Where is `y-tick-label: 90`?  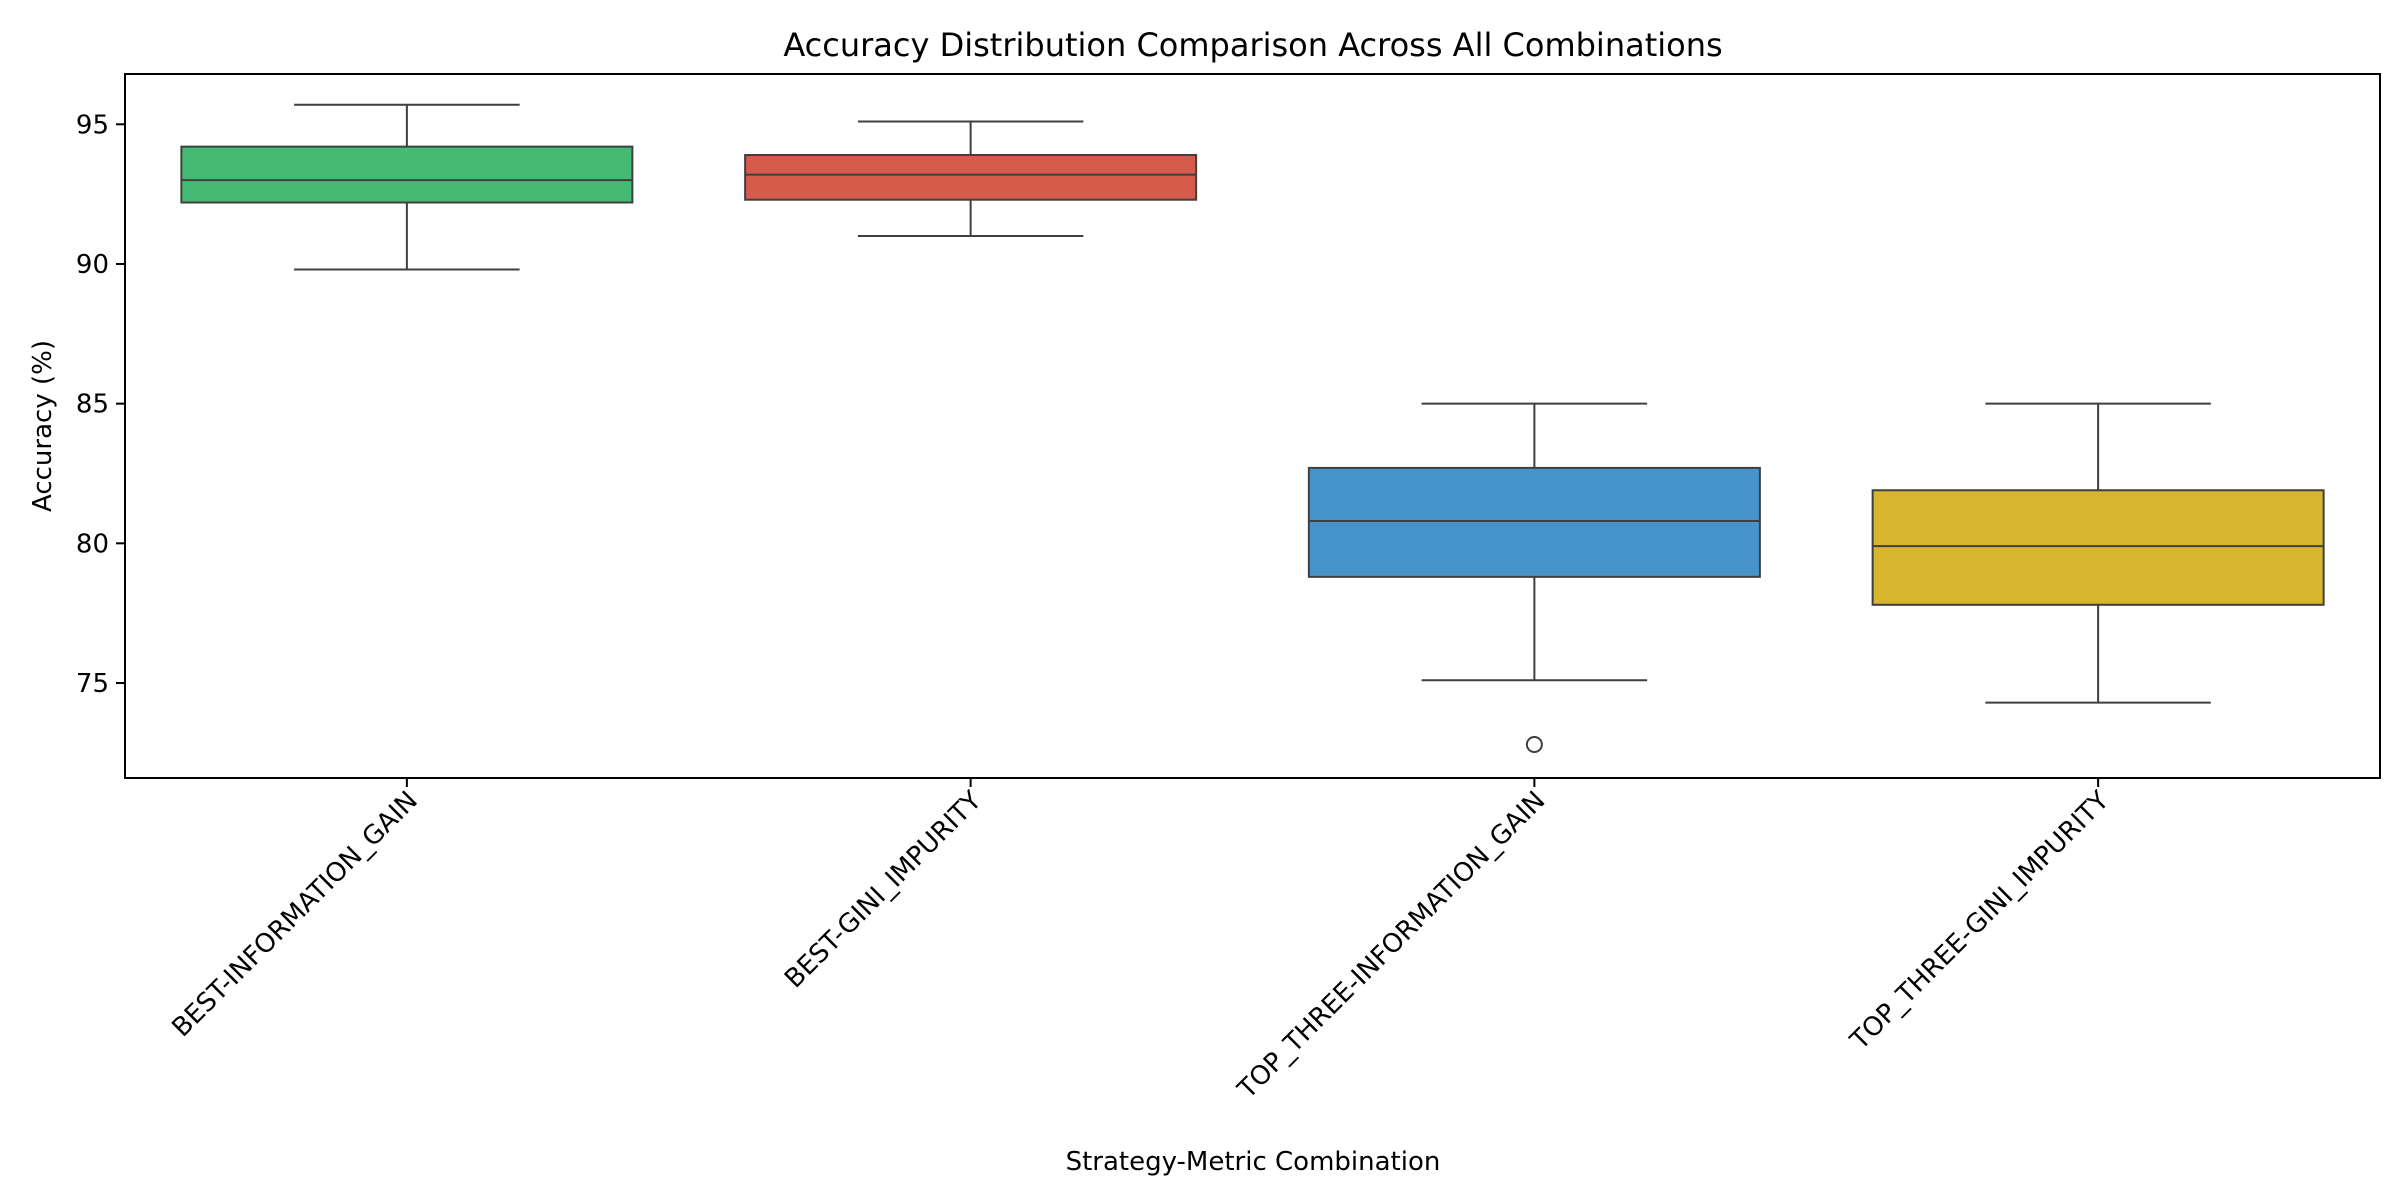
y-tick-label: 90 is located at coordinates (92, 265).